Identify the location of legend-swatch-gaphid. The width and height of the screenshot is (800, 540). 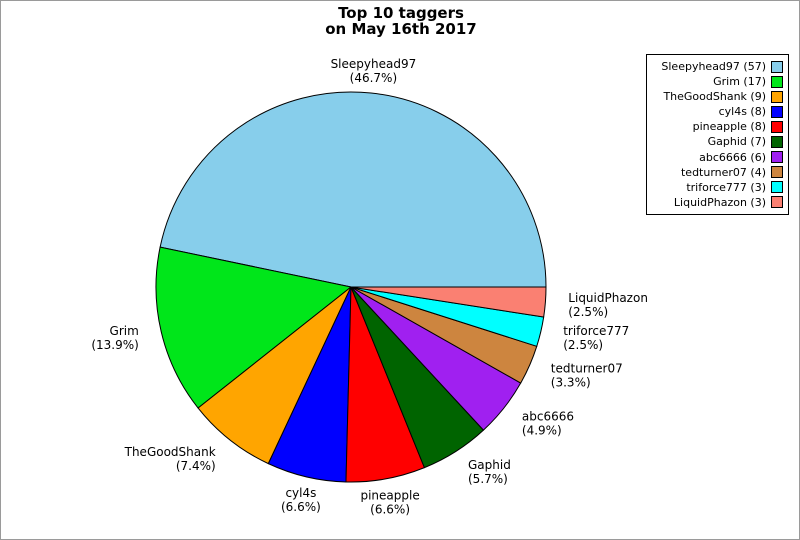
(777, 142).